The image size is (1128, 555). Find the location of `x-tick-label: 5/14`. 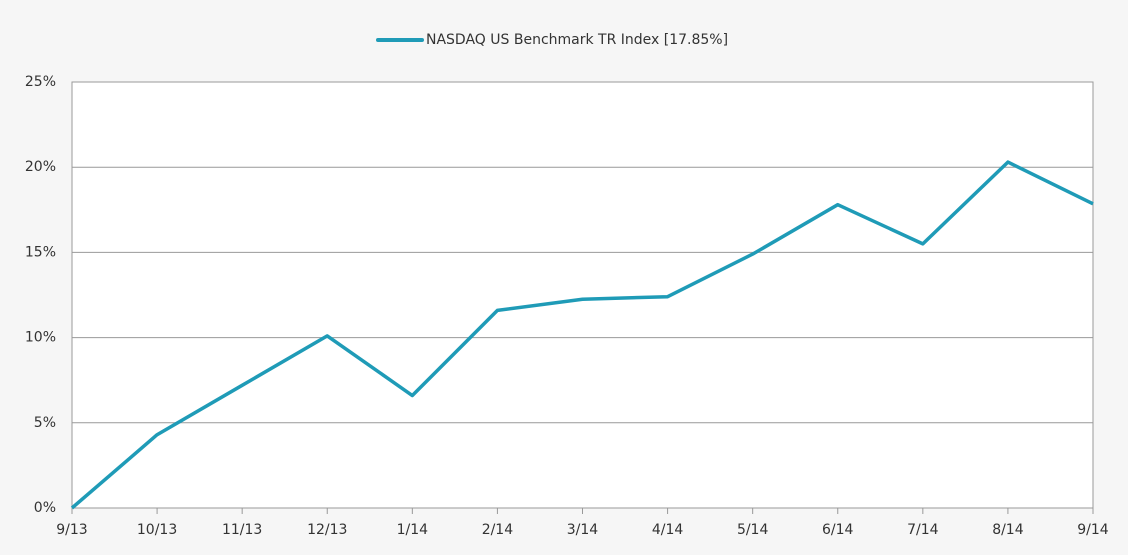

x-tick-label: 5/14 is located at coordinates (753, 530).